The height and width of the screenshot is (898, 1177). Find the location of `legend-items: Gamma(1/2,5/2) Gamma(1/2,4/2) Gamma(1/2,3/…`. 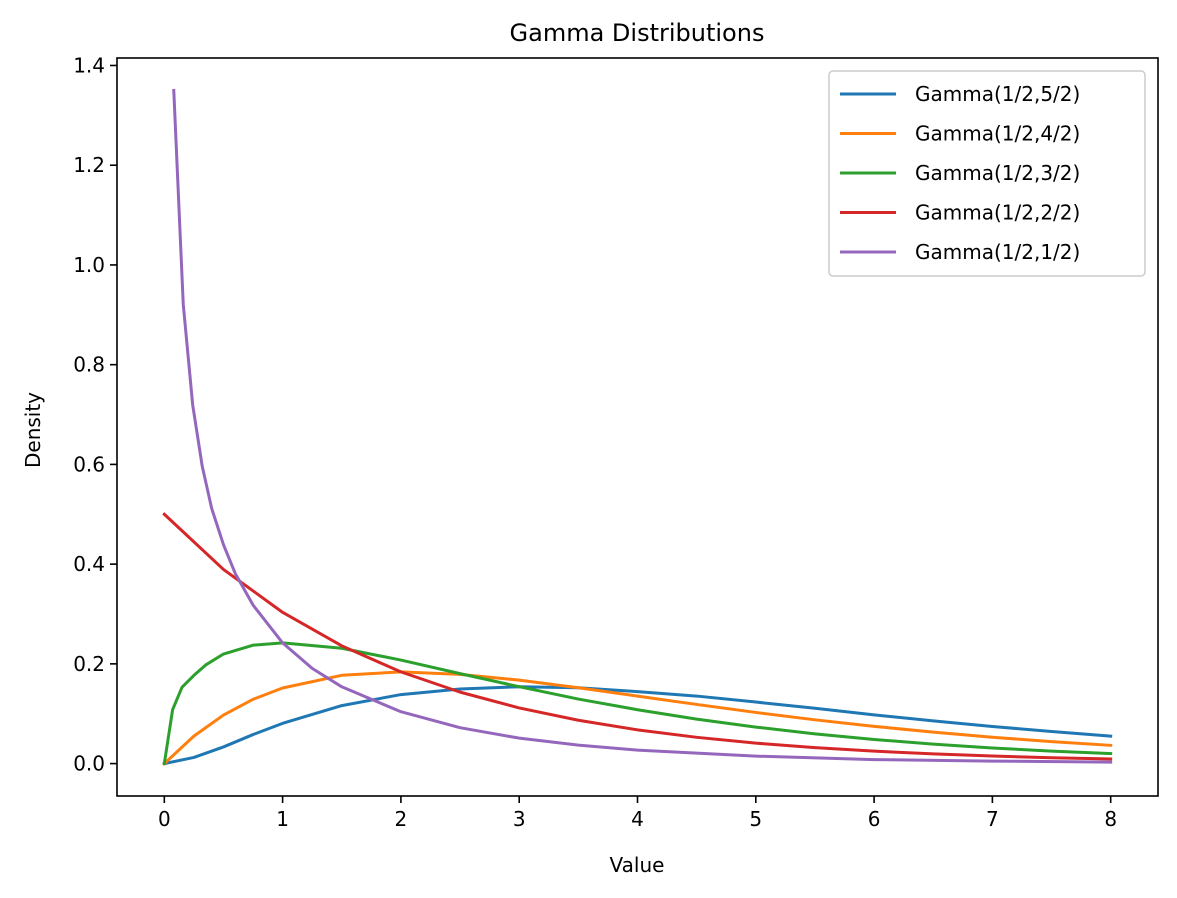

legend-items: Gamma(1/2,5/2) Gamma(1/2,4/2) Gamma(1/2,3/… is located at coordinates (960, 173).